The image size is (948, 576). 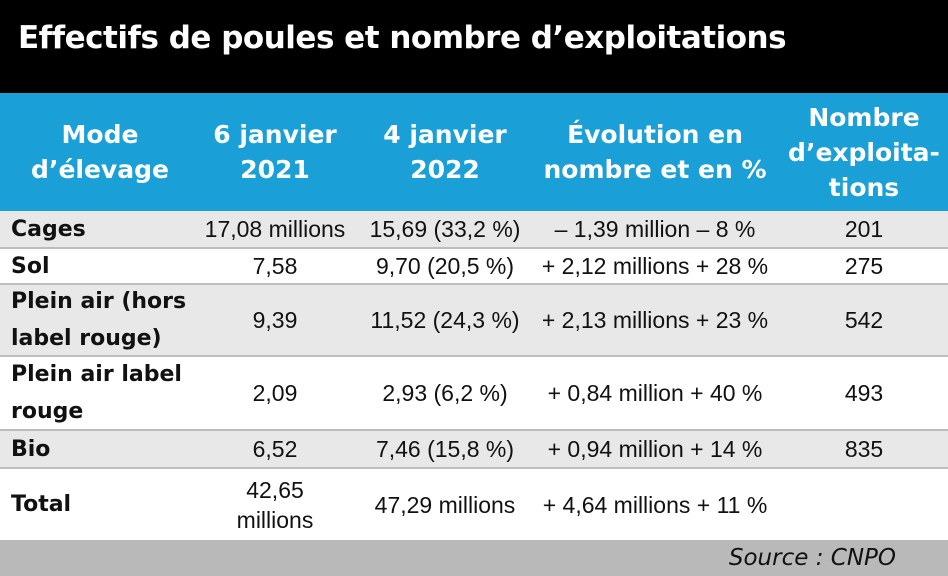 I want to click on cell-2021: 17,08 millions, so click(x=275, y=229).